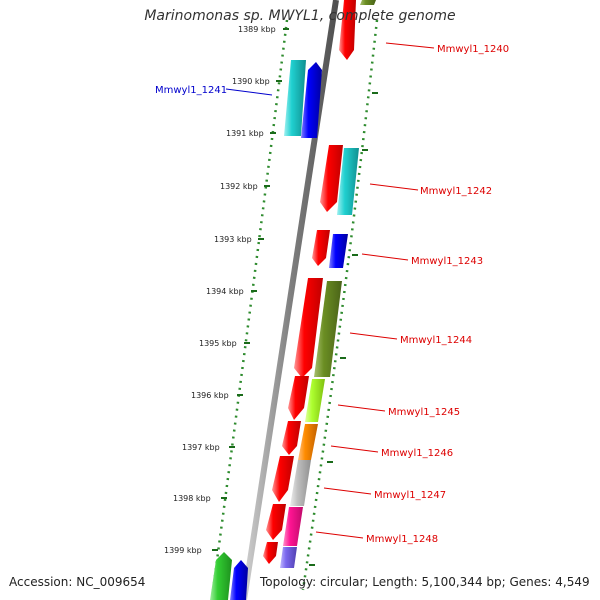 Image resolution: width=600 pixels, height=600 pixels. Describe the element at coordinates (308, 442) in the screenshot. I see `gene-arrow-1246-orange` at that location.